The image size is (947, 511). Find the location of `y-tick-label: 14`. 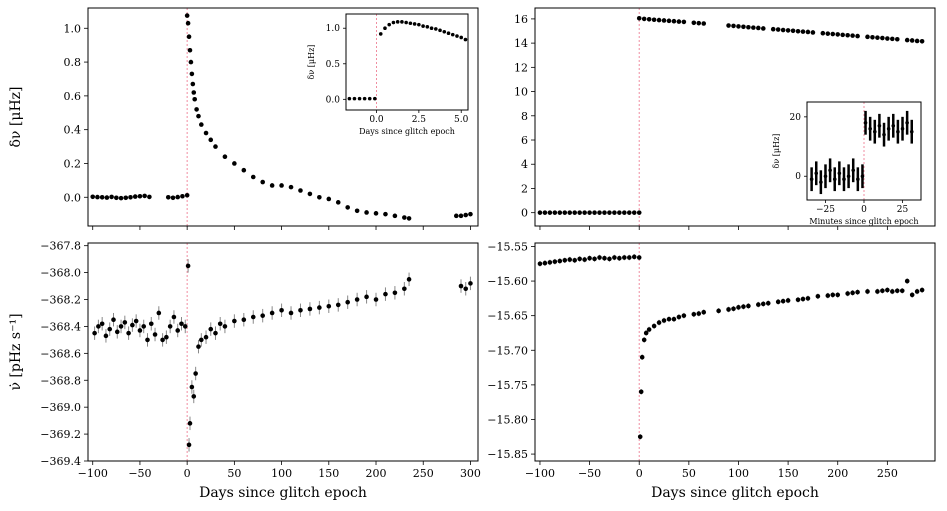

y-tick-label: 14 is located at coordinates (521, 43).